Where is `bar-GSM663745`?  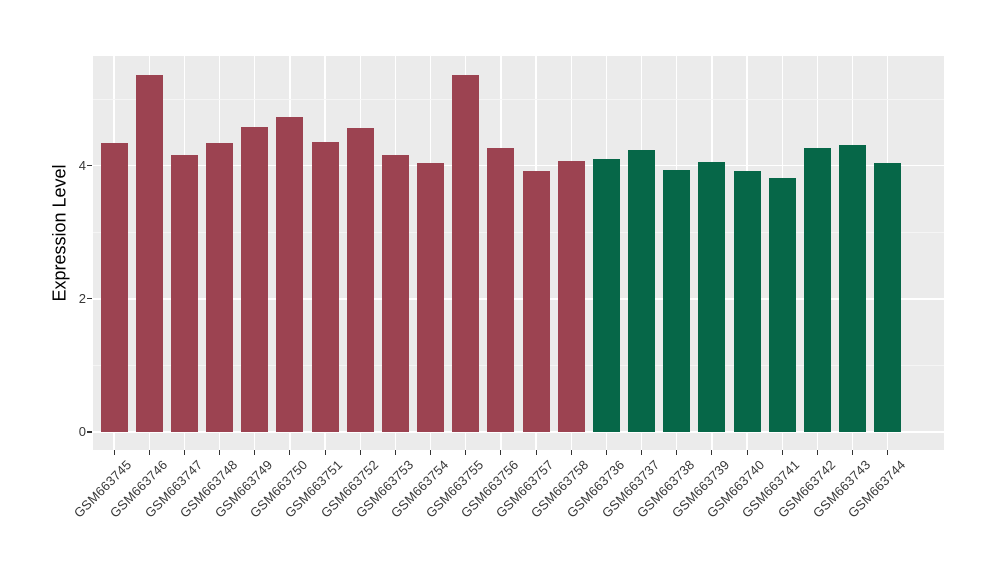
bar-GSM663745 is located at coordinates (114, 287).